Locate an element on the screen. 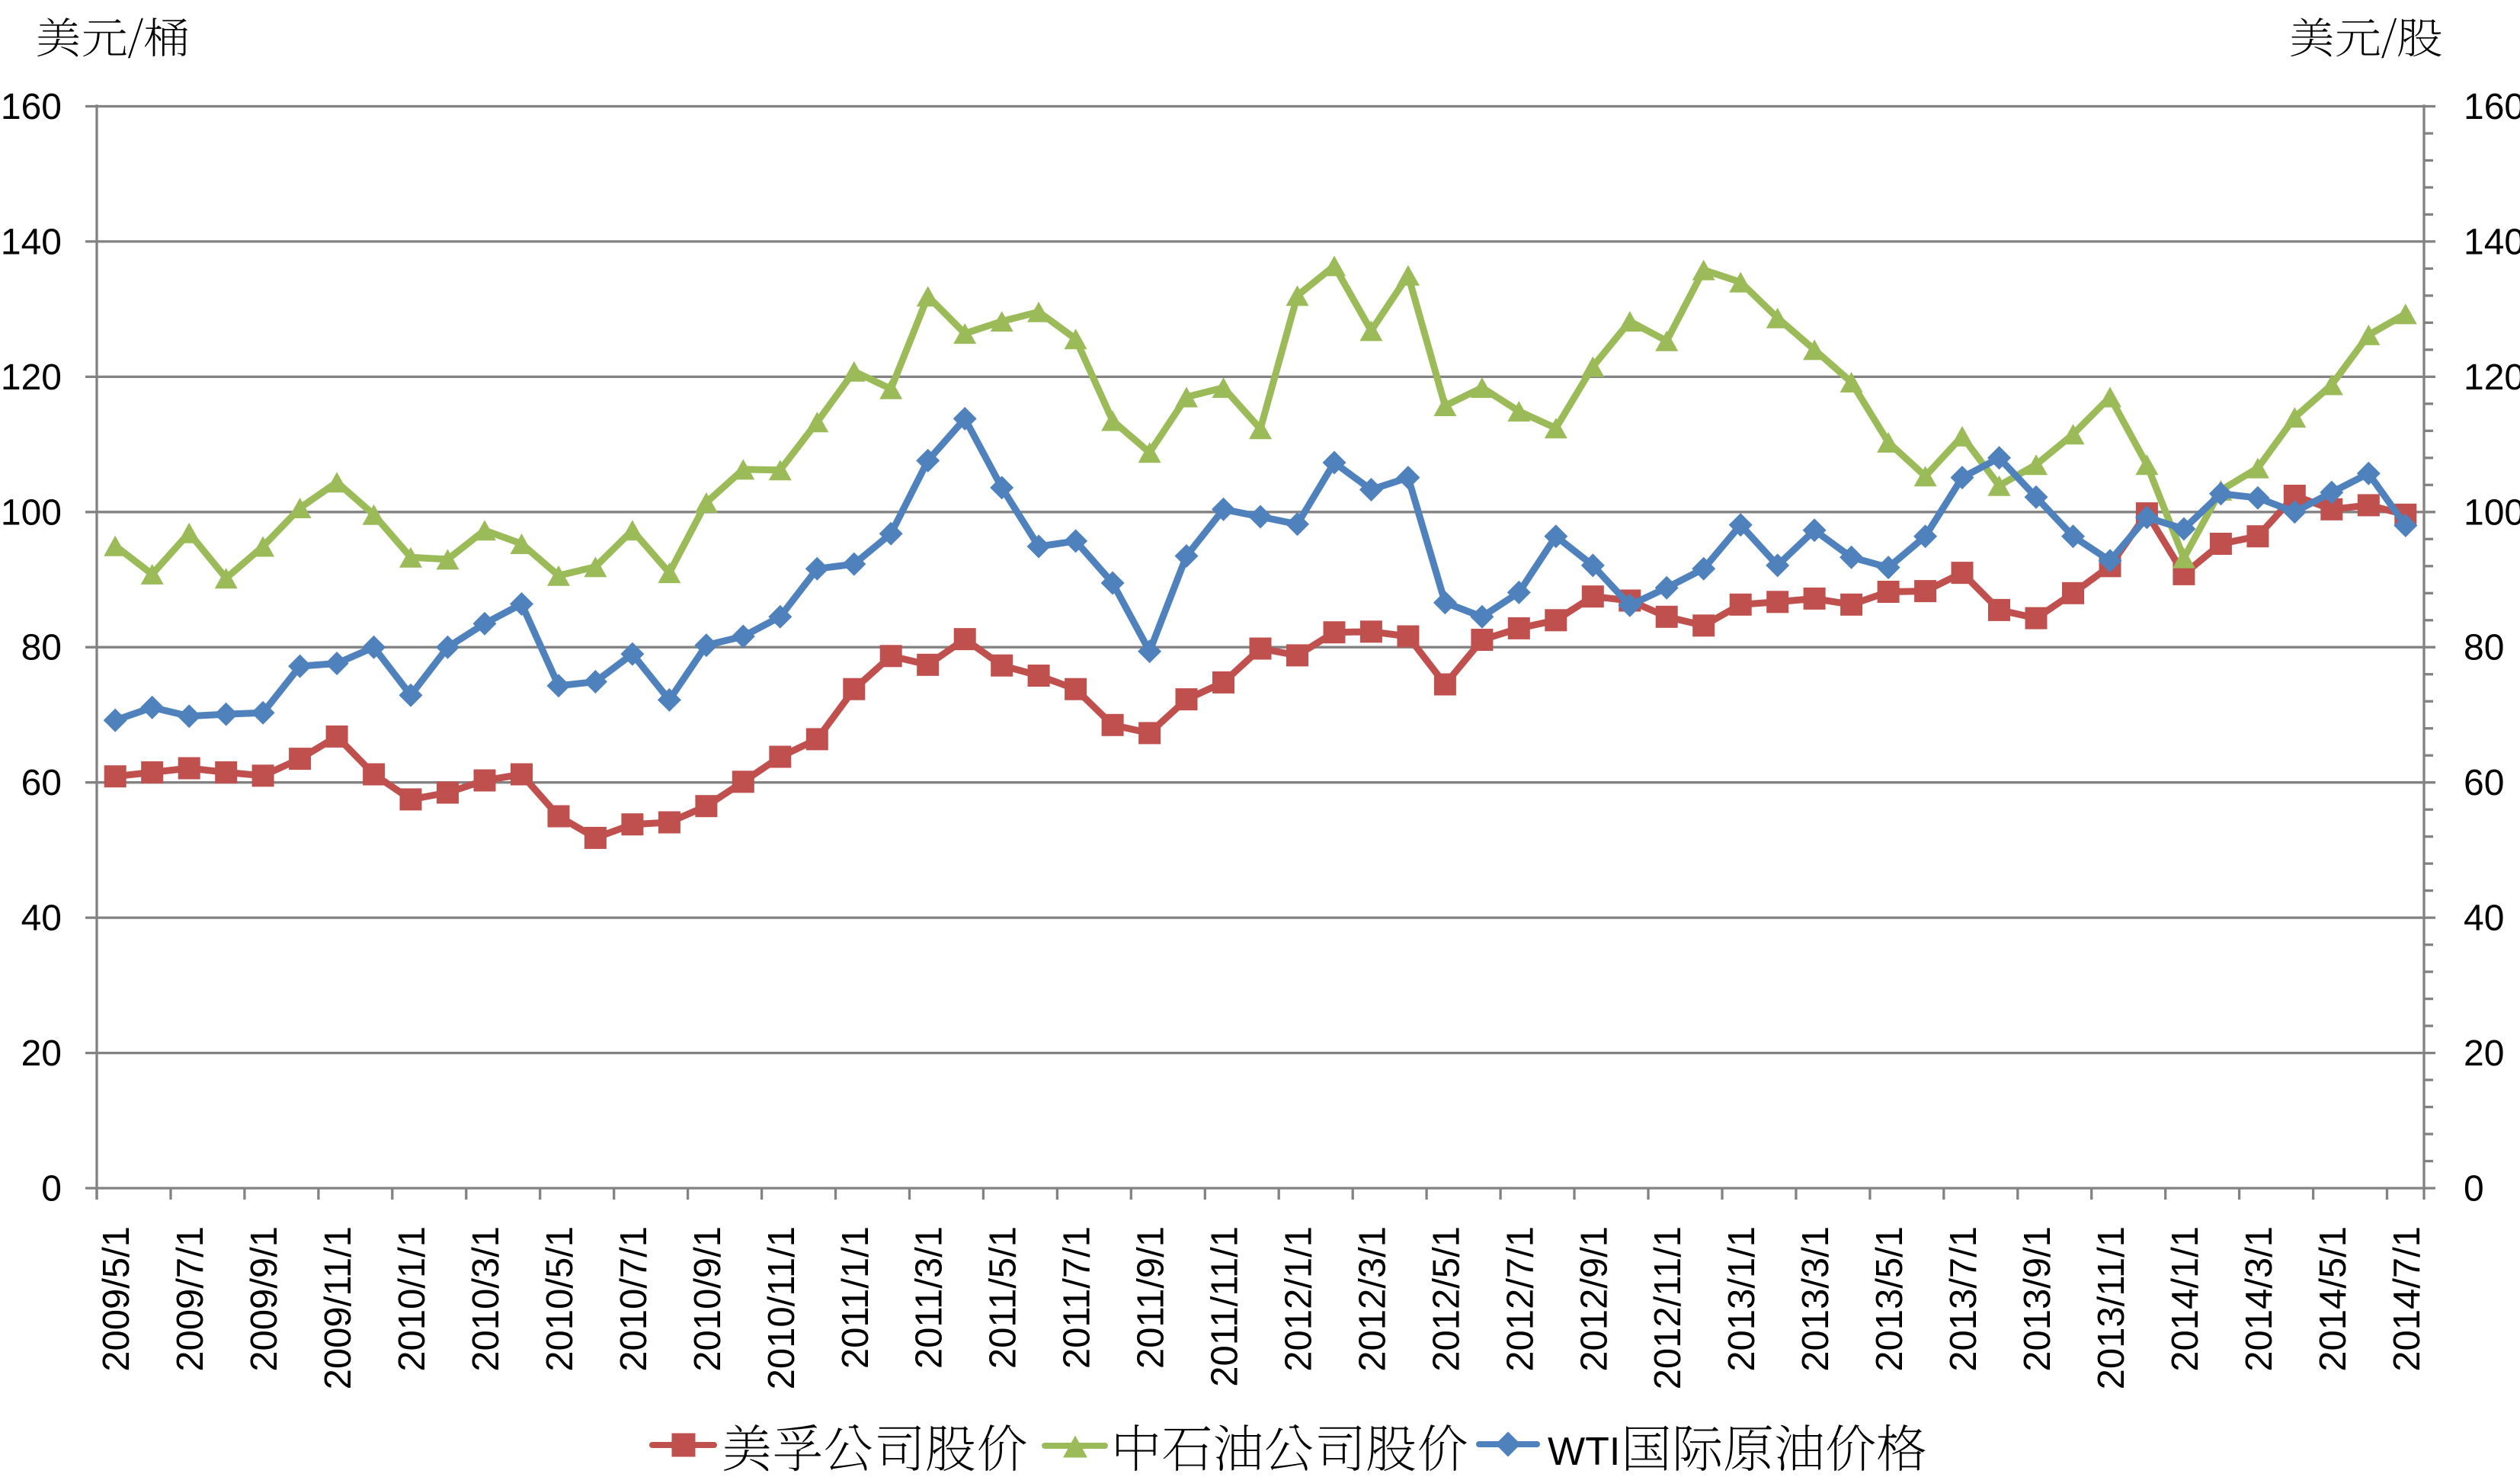 The width and height of the screenshot is (2520, 1477). svg-text: 2010/5/1 is located at coordinates (560, 1299).